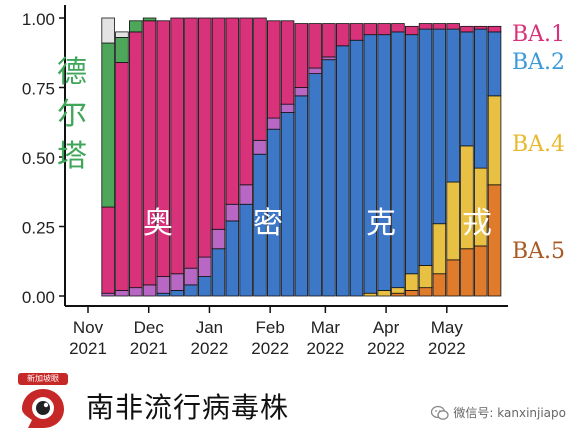 The width and height of the screenshot is (584, 441). Describe the element at coordinates (447, 327) in the screenshot. I see `x-tick-label-month: May` at that location.